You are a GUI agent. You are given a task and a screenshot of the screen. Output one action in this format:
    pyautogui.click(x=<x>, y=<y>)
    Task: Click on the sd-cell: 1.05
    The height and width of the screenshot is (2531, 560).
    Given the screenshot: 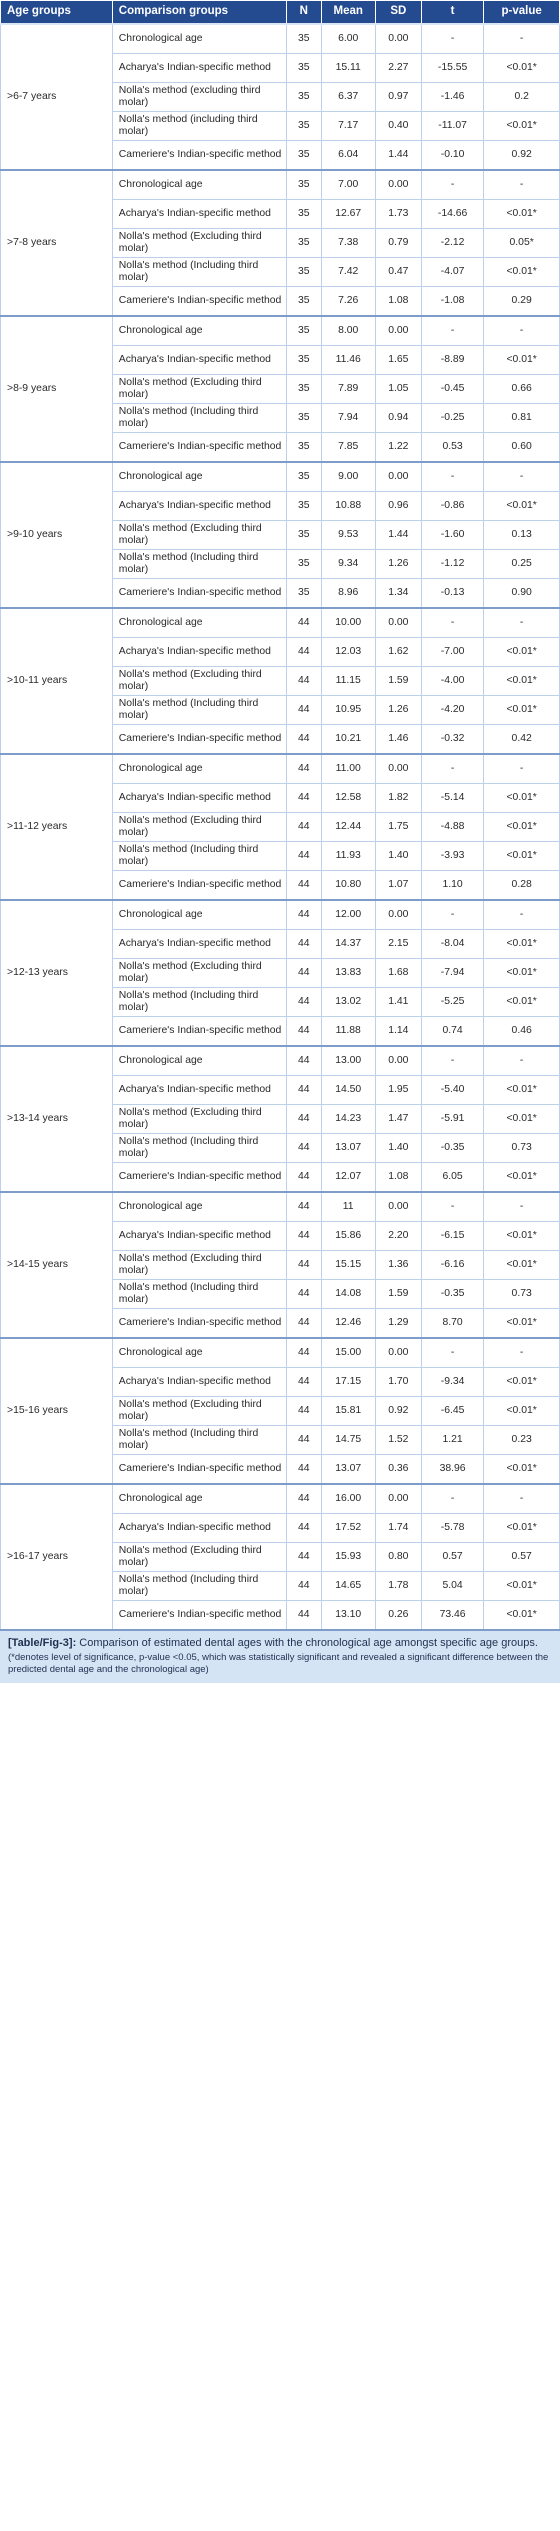 What is the action you would take?
    pyautogui.click(x=398, y=389)
    